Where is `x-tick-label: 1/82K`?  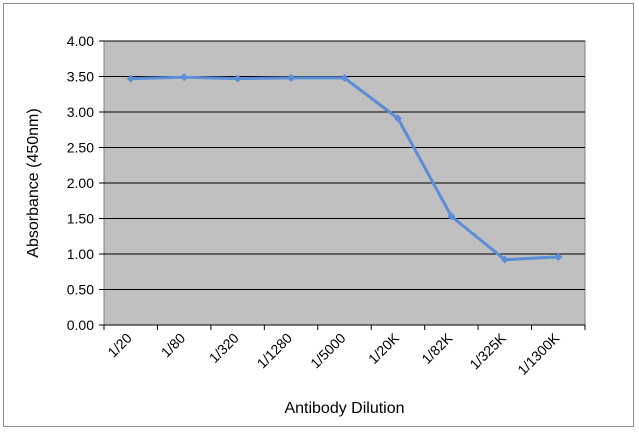 x-tick-label: 1/82K is located at coordinates (437, 348).